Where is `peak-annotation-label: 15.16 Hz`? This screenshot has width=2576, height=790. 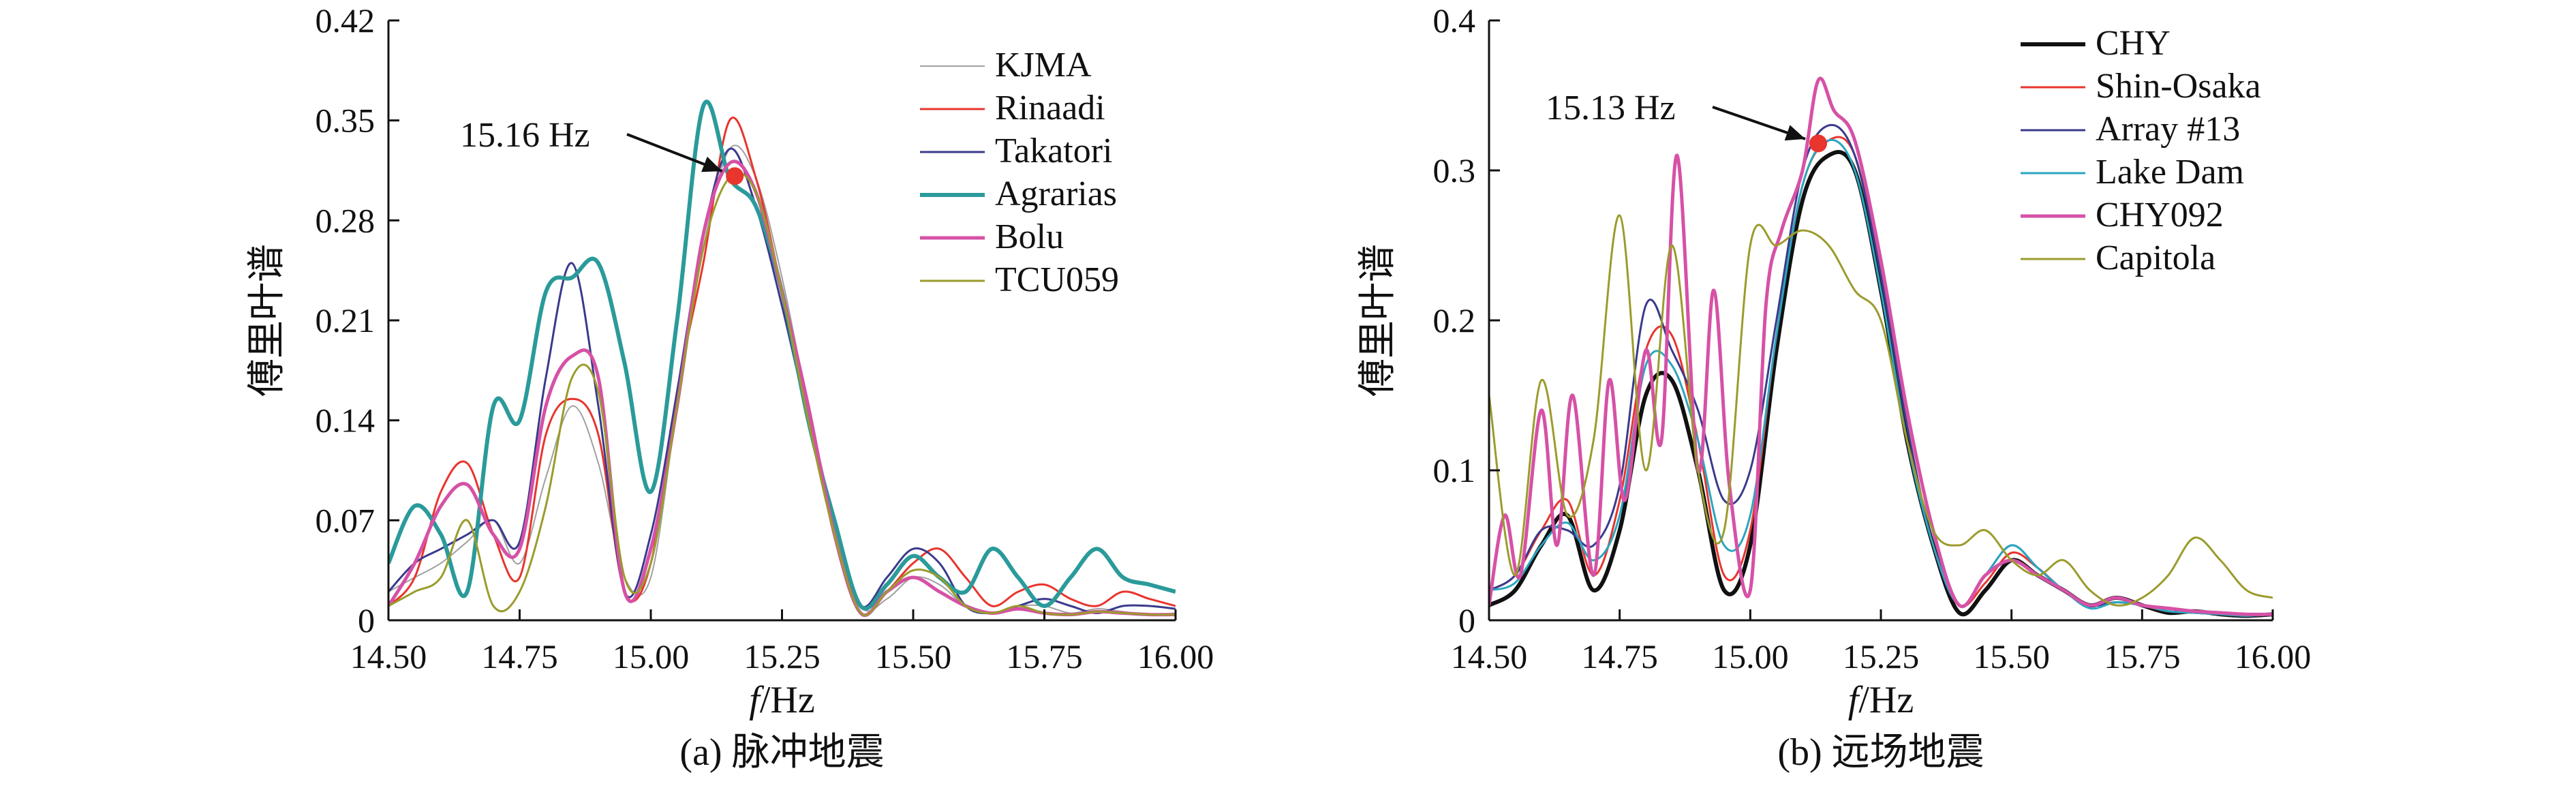 peak-annotation-label: 15.16 Hz is located at coordinates (525, 135).